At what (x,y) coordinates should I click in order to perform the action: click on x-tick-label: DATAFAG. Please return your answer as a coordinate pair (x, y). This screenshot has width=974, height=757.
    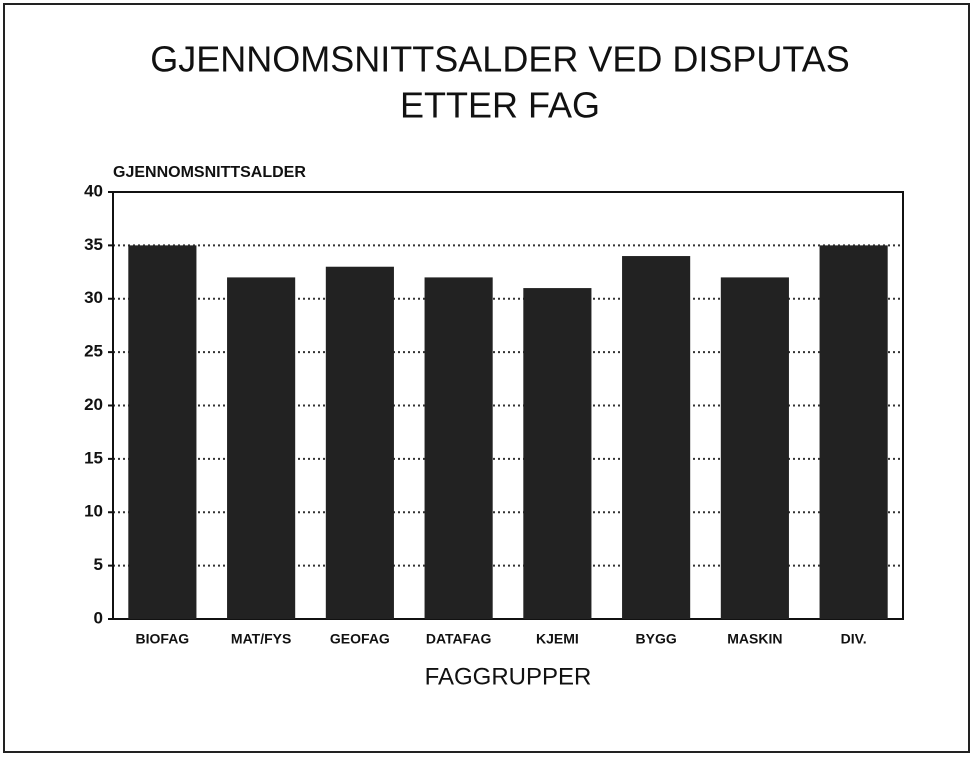
    Looking at the image, I should click on (459, 639).